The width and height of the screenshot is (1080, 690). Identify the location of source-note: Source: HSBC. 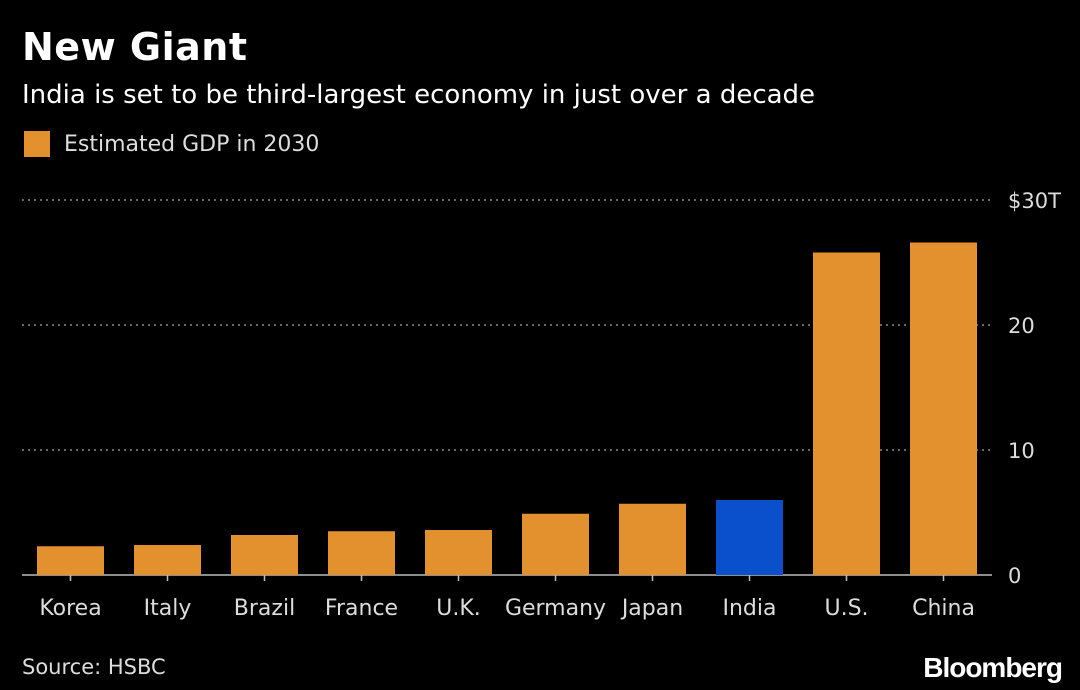
(94, 667).